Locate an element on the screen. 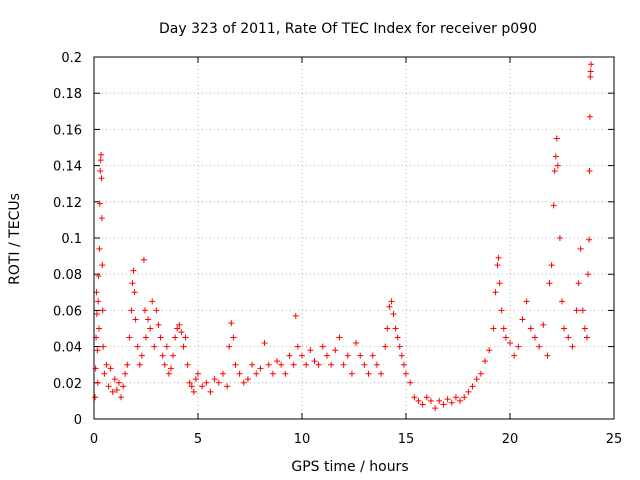 This screenshot has height=480, width=640. x-tick-label: 10 is located at coordinates (302, 439).